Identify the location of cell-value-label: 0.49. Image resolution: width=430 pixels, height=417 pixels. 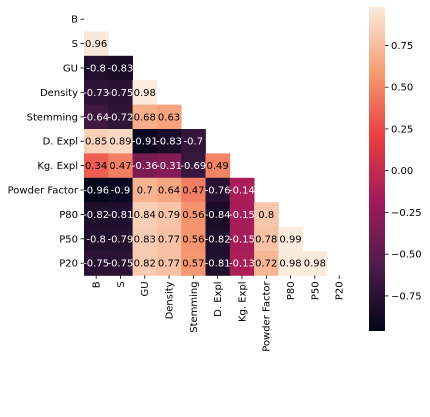
(218, 166).